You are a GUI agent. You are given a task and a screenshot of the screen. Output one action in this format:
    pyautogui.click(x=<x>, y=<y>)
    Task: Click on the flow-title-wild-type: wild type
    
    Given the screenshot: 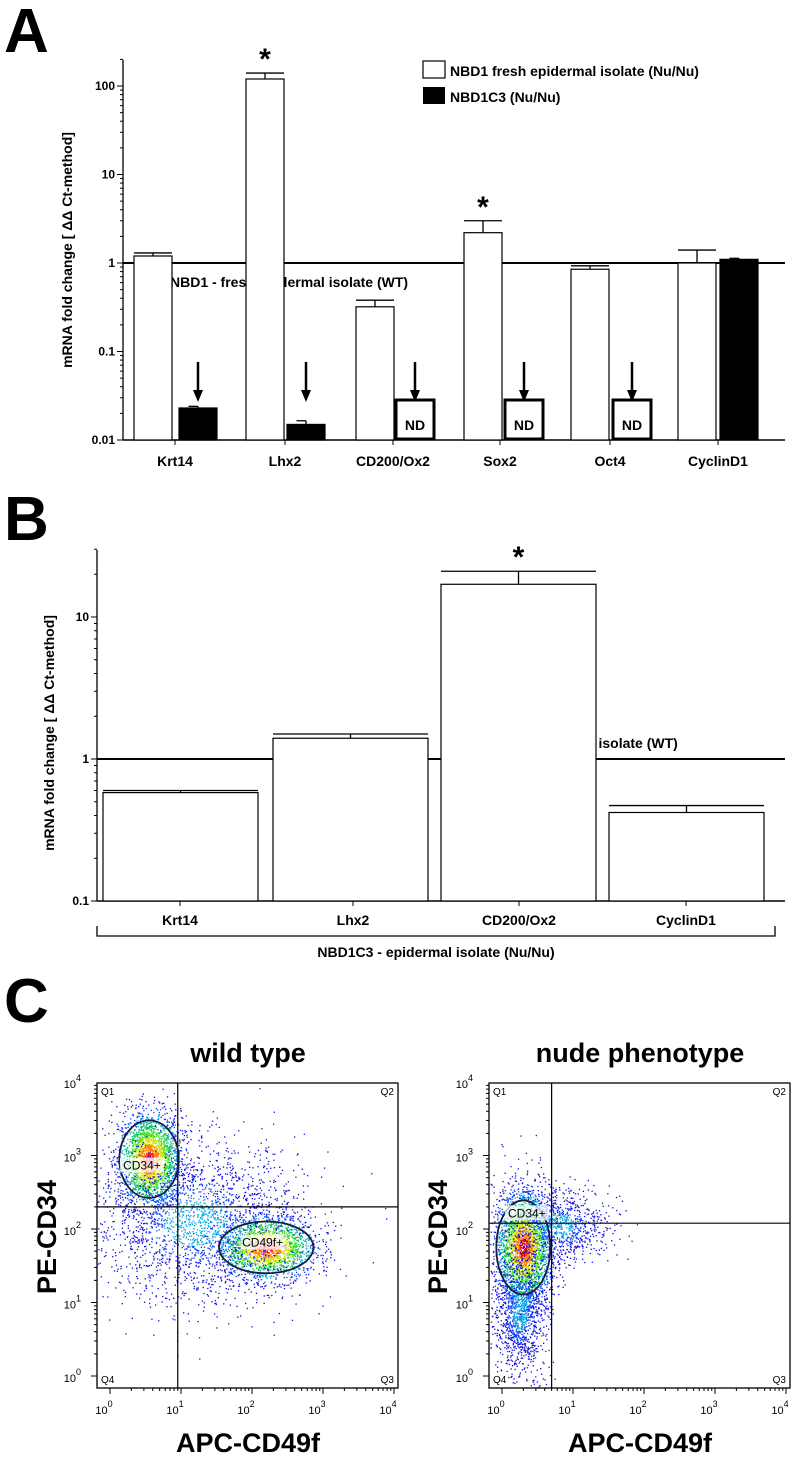 What is the action you would take?
    pyautogui.click(x=247, y=1053)
    